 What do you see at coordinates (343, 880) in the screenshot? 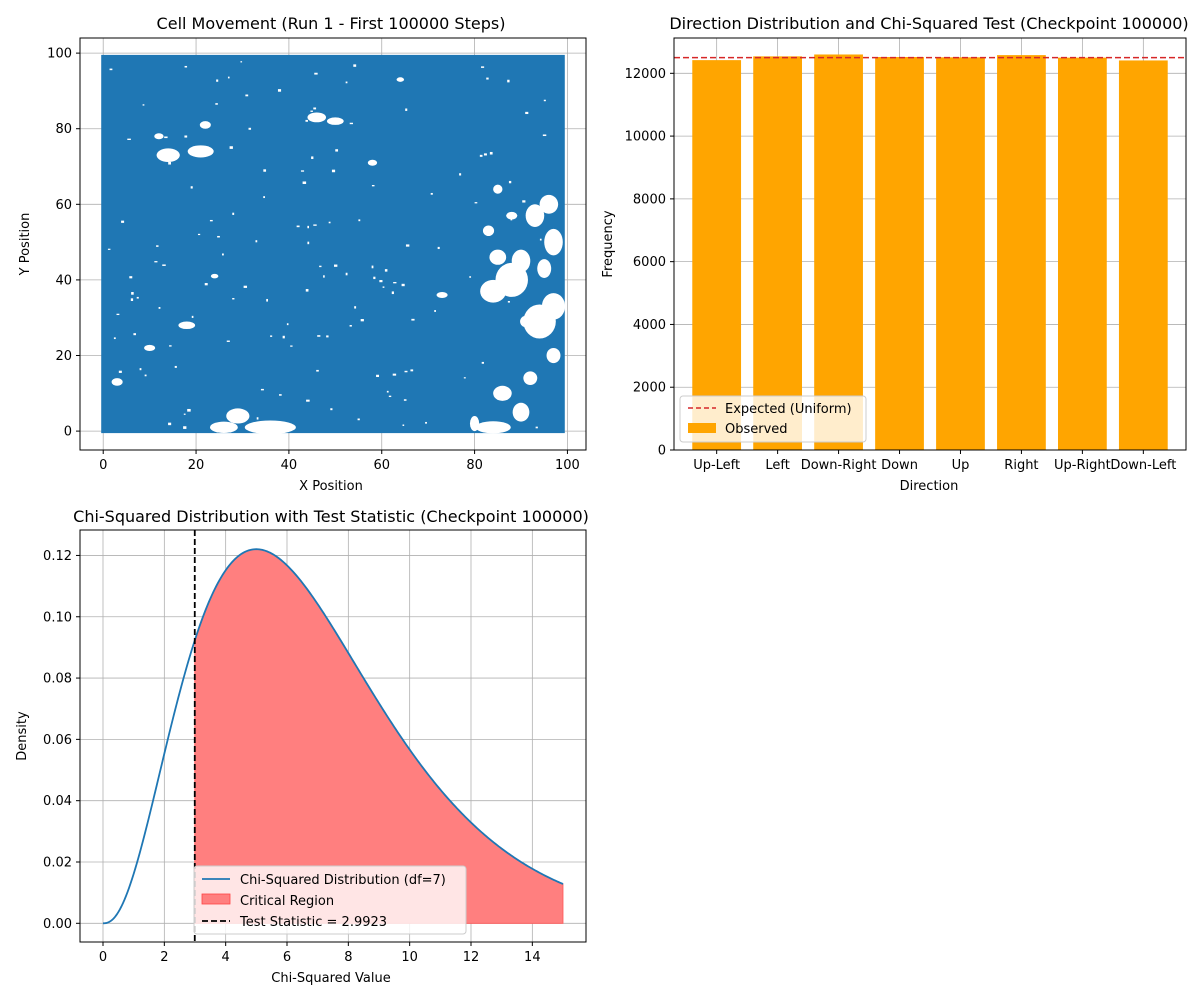
I see `legend-distribution-label: Chi-Squared Distribution (df=7)` at bounding box center [343, 880].